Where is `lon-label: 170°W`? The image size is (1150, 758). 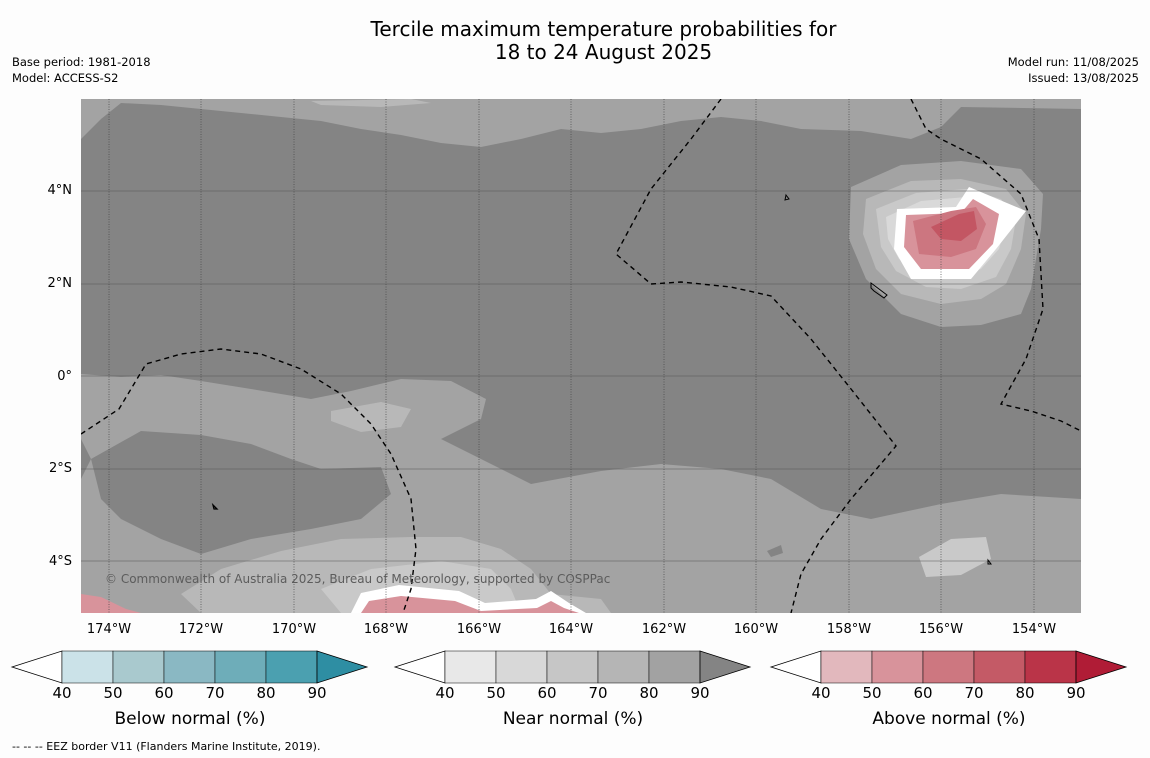 lon-label: 170°W is located at coordinates (294, 629).